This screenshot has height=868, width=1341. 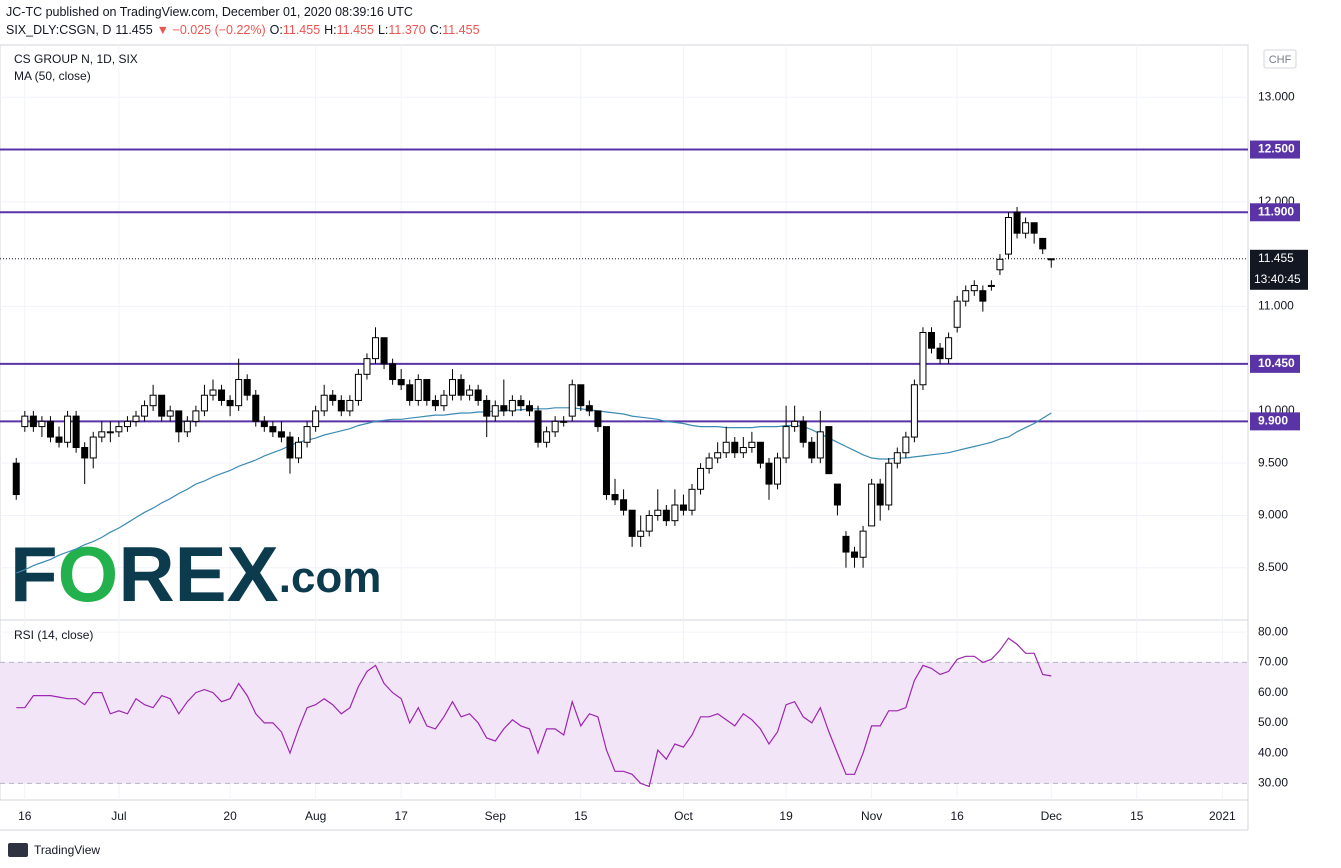 What do you see at coordinates (1273, 567) in the screenshot?
I see `y-tick-label: 8.500` at bounding box center [1273, 567].